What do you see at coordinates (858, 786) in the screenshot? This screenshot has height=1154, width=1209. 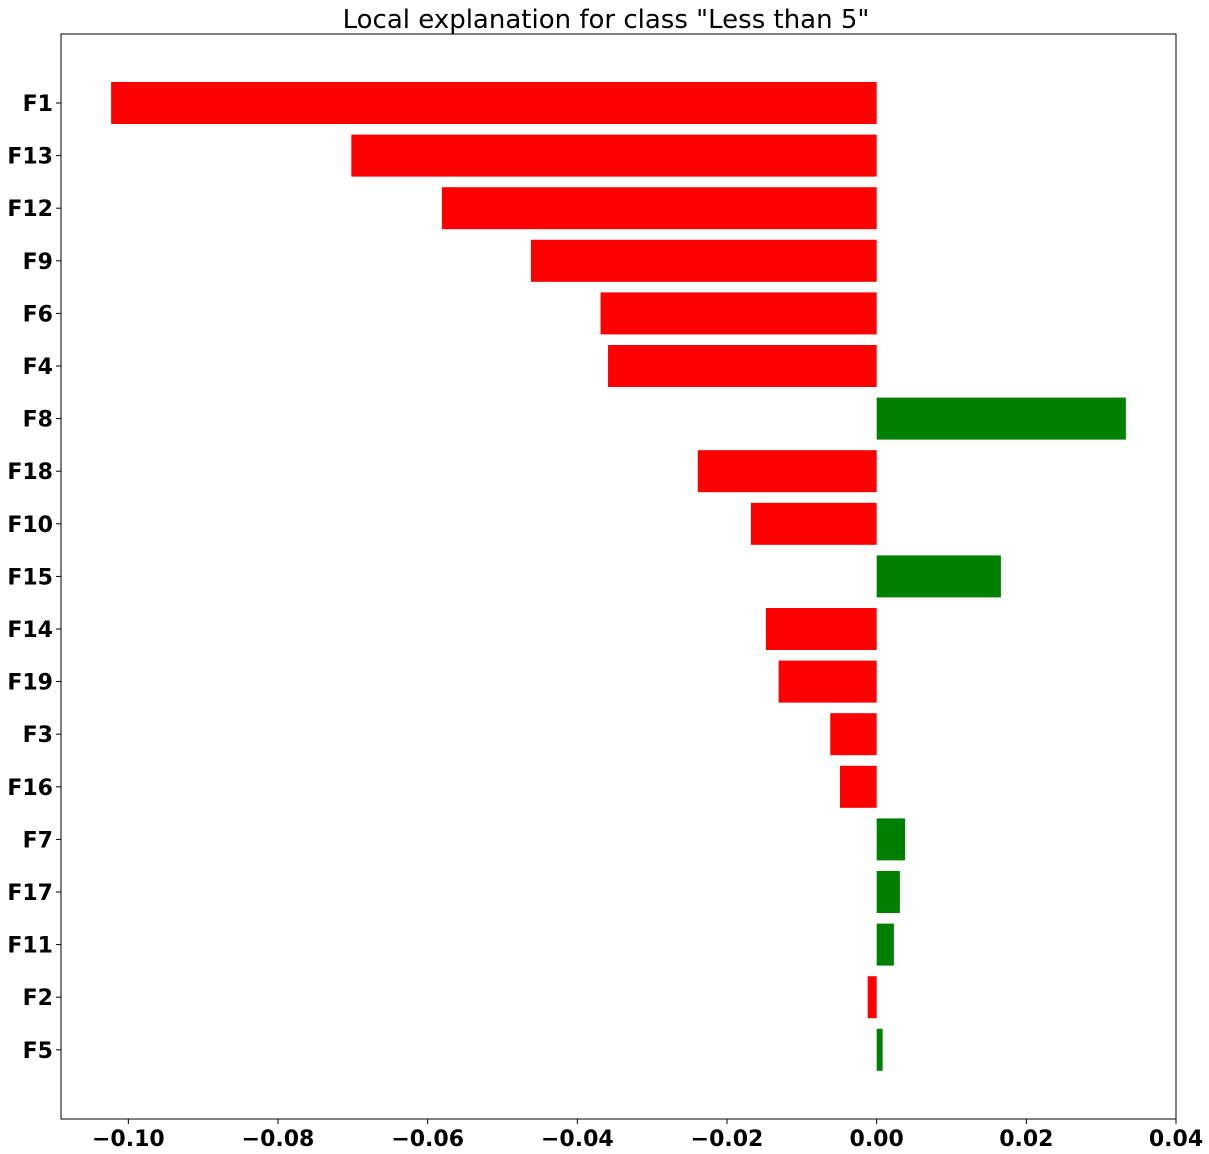 I see `bar-f16` at bounding box center [858, 786].